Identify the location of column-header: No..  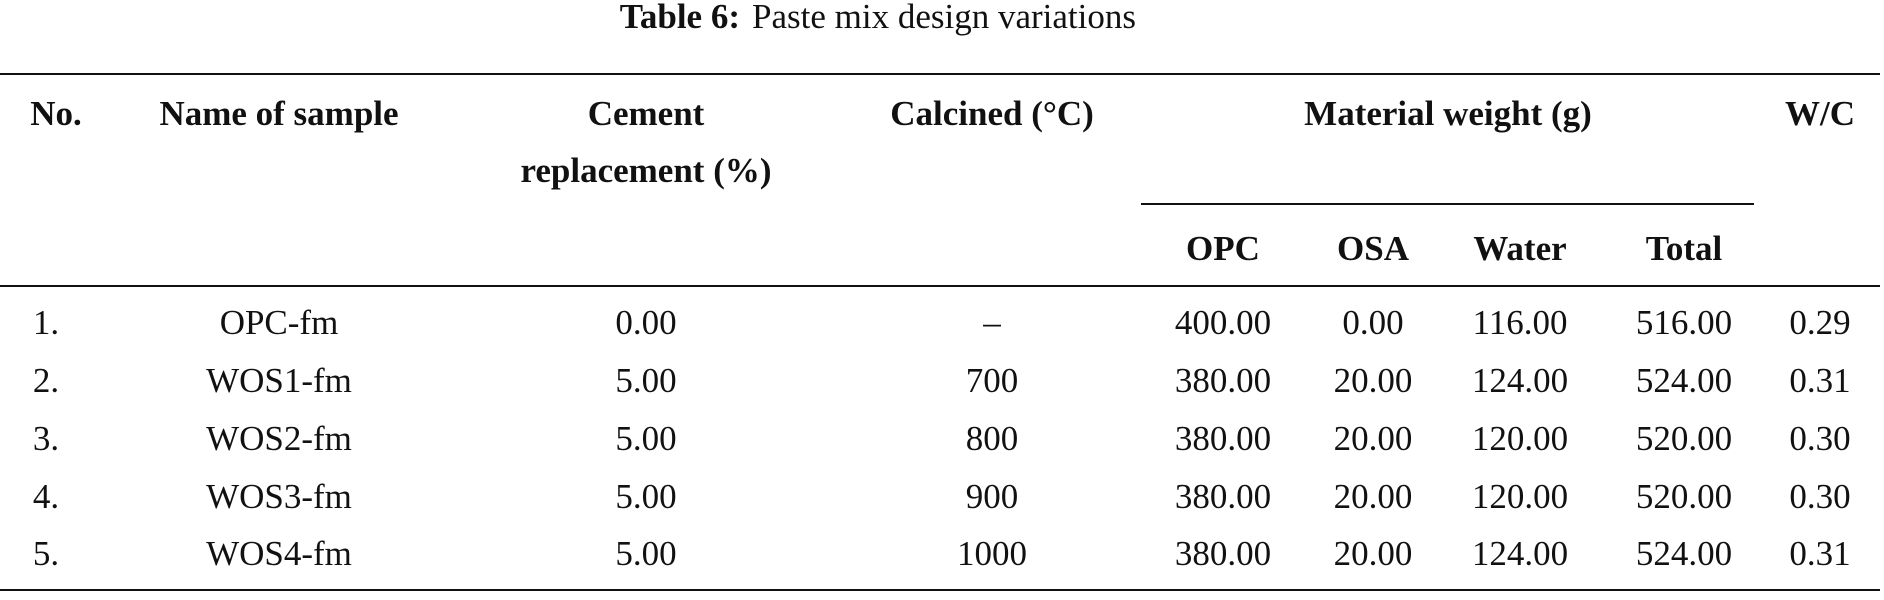
(56, 113).